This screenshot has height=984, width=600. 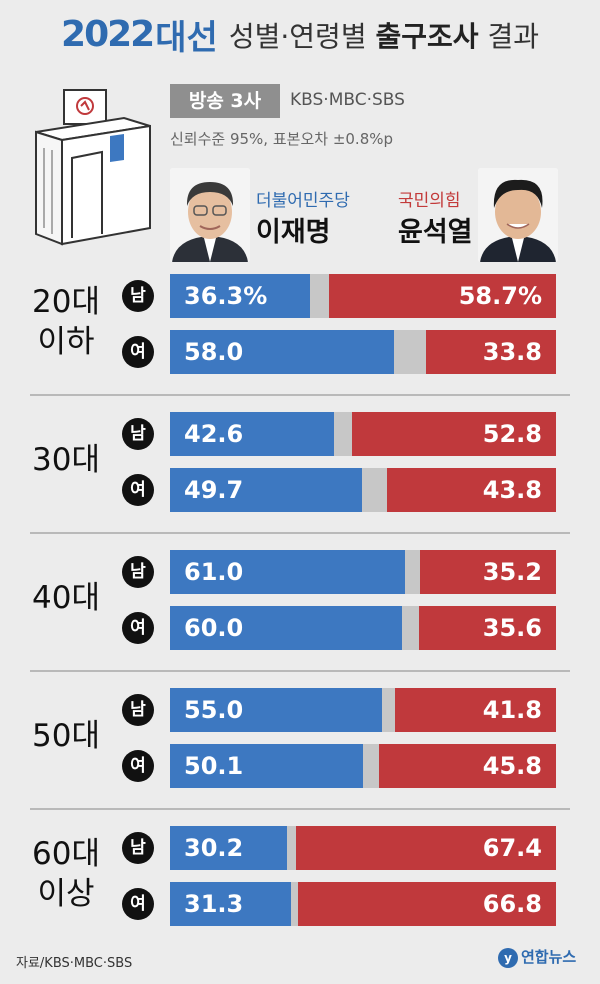 I want to click on yoon-value-label: 41.8, so click(x=512, y=710).